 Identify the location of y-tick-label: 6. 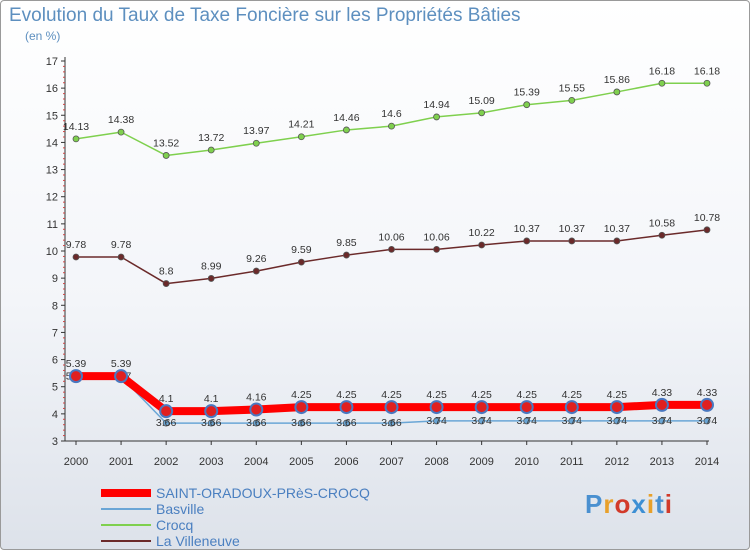
(55, 361).